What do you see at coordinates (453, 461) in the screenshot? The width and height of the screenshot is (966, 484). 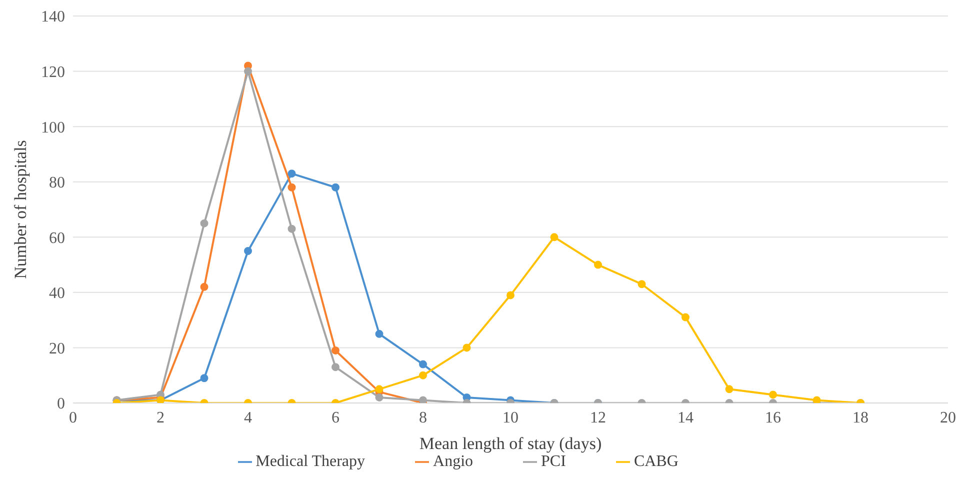 I see `legend-label: Angio` at bounding box center [453, 461].